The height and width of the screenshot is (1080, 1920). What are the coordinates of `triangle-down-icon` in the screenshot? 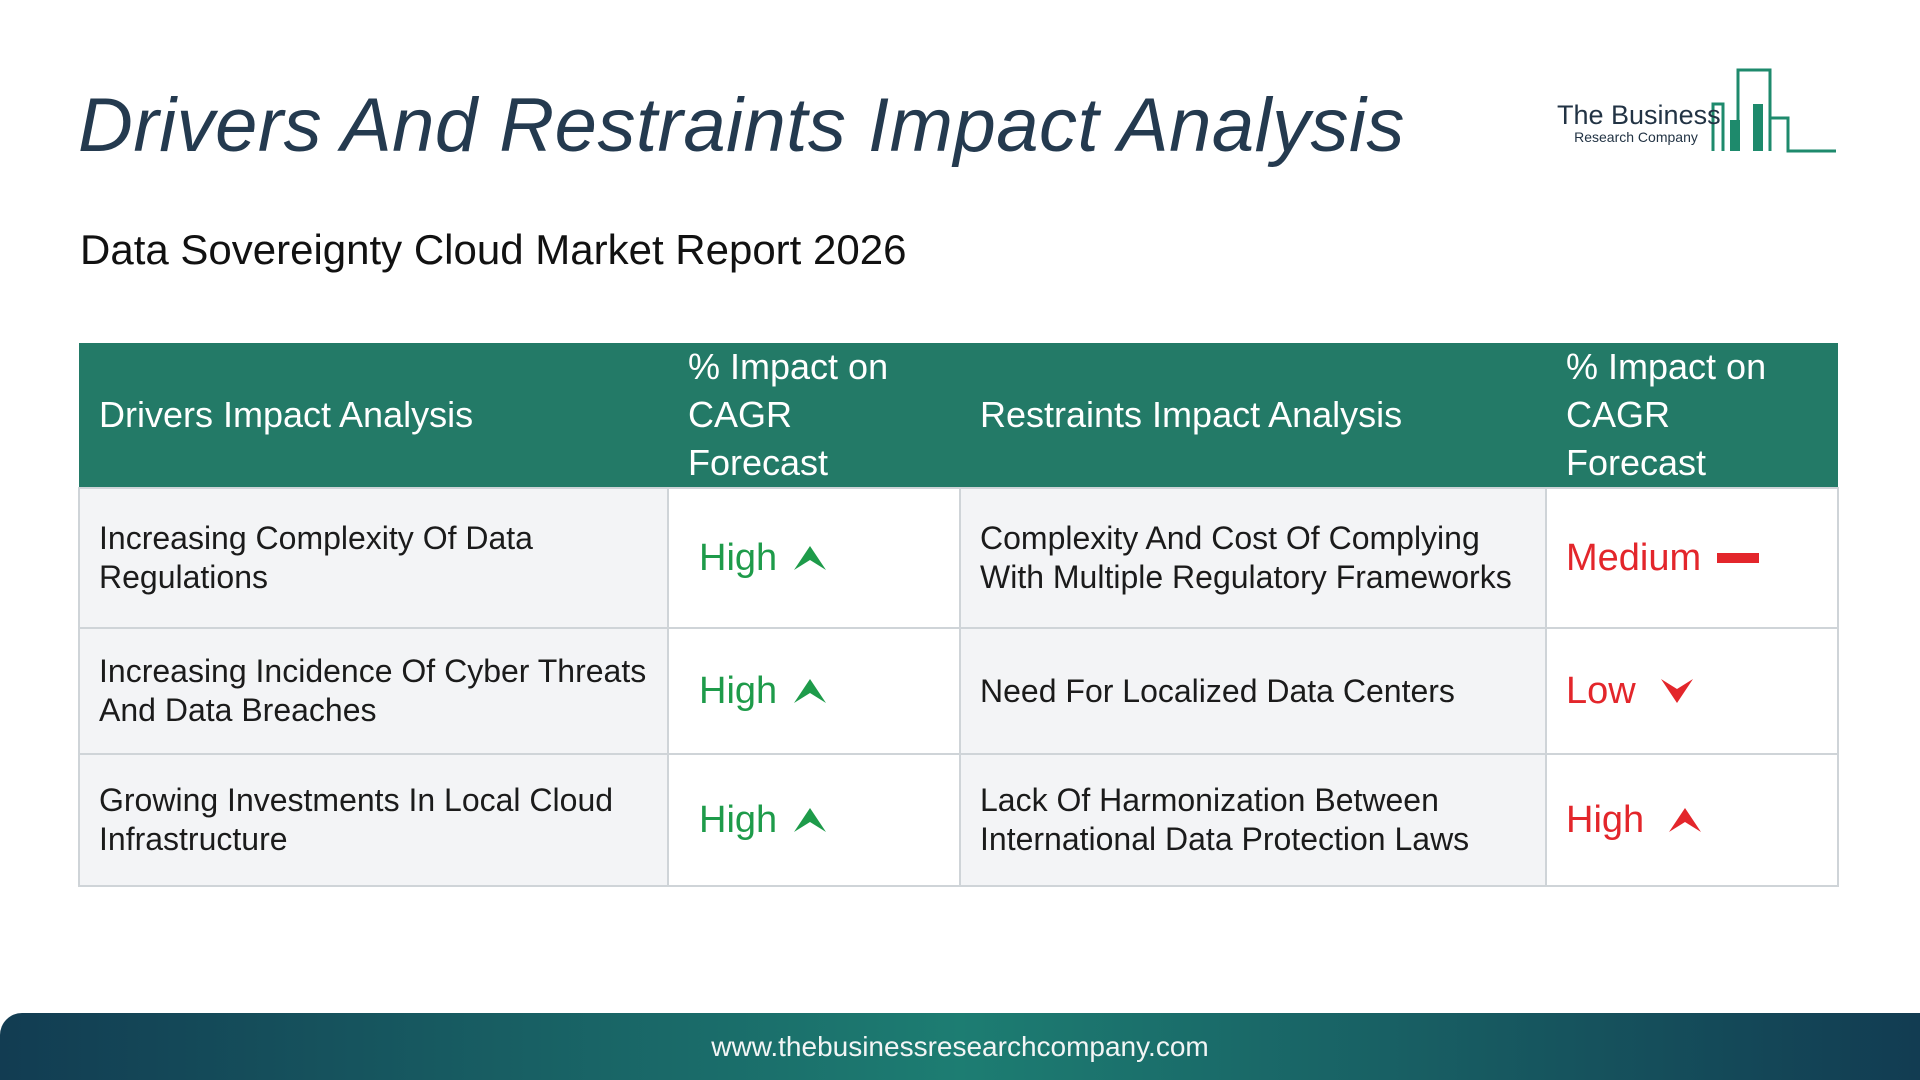 It's located at (1676, 691).